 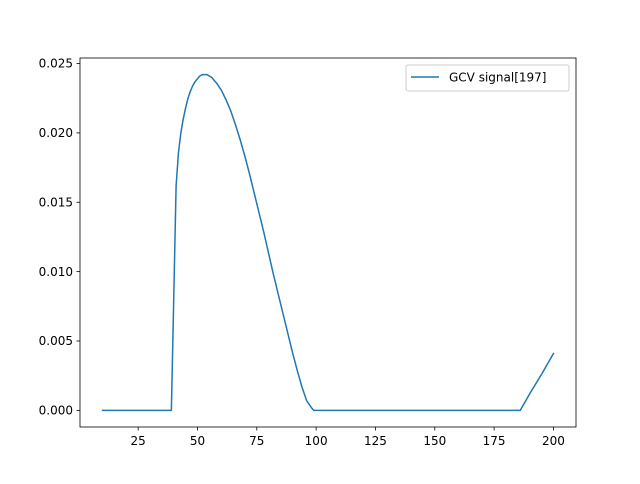 What do you see at coordinates (197, 441) in the screenshot?
I see `x-tick-label: 50` at bounding box center [197, 441].